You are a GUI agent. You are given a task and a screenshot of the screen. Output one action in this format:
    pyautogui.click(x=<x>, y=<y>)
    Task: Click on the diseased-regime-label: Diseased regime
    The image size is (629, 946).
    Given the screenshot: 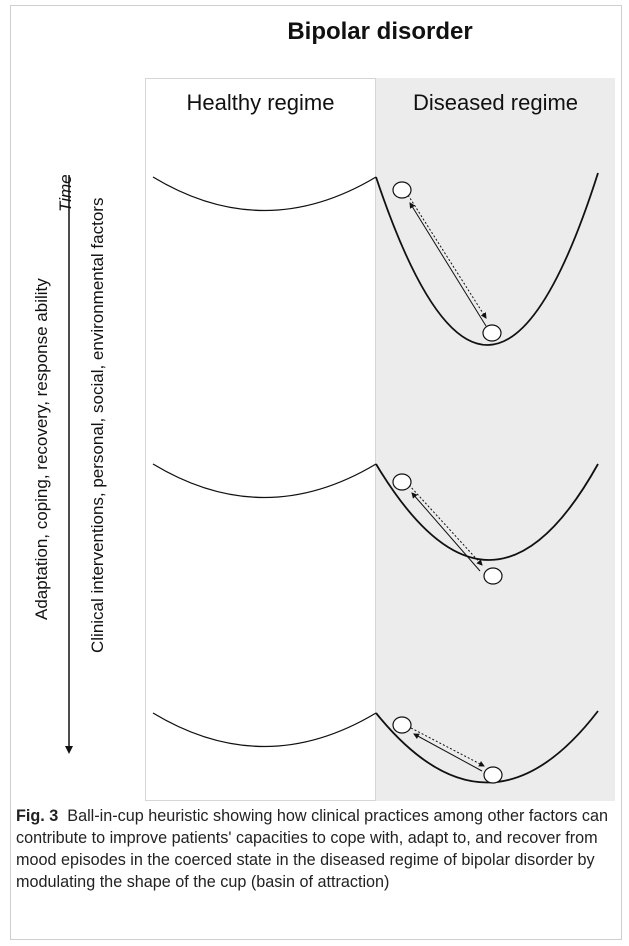 What is the action you would take?
    pyautogui.click(x=495, y=102)
    